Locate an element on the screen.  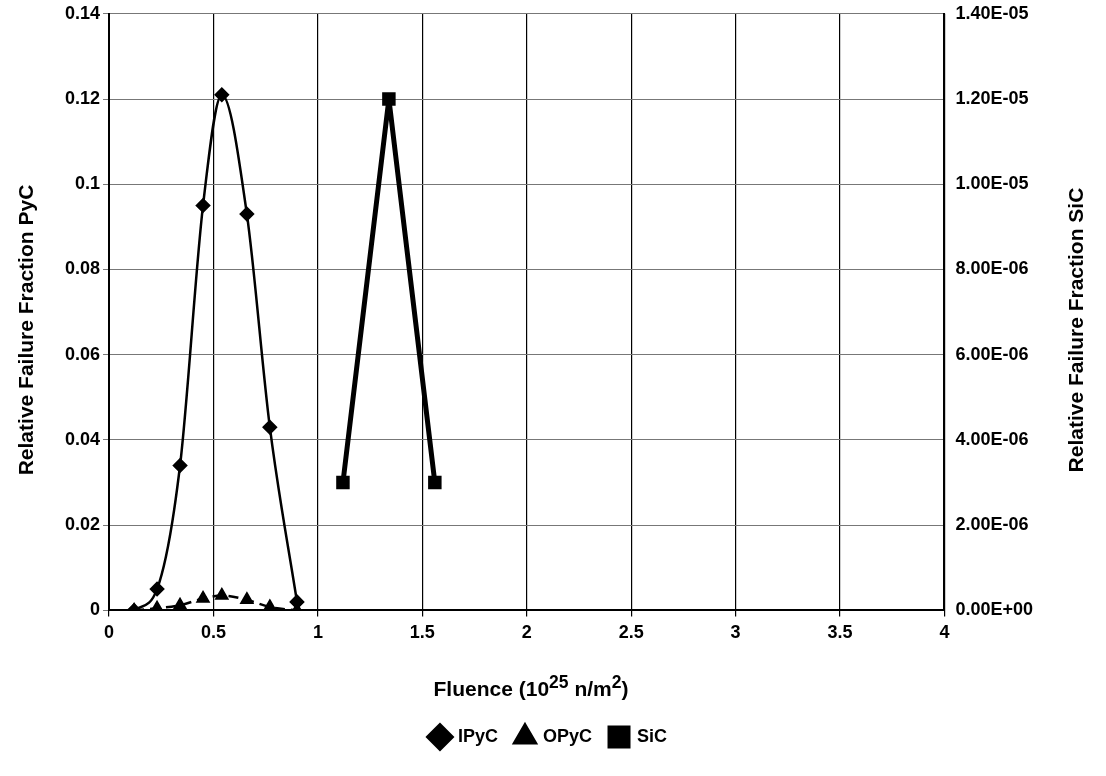
x-tick-label: 0 is located at coordinates (109, 632).